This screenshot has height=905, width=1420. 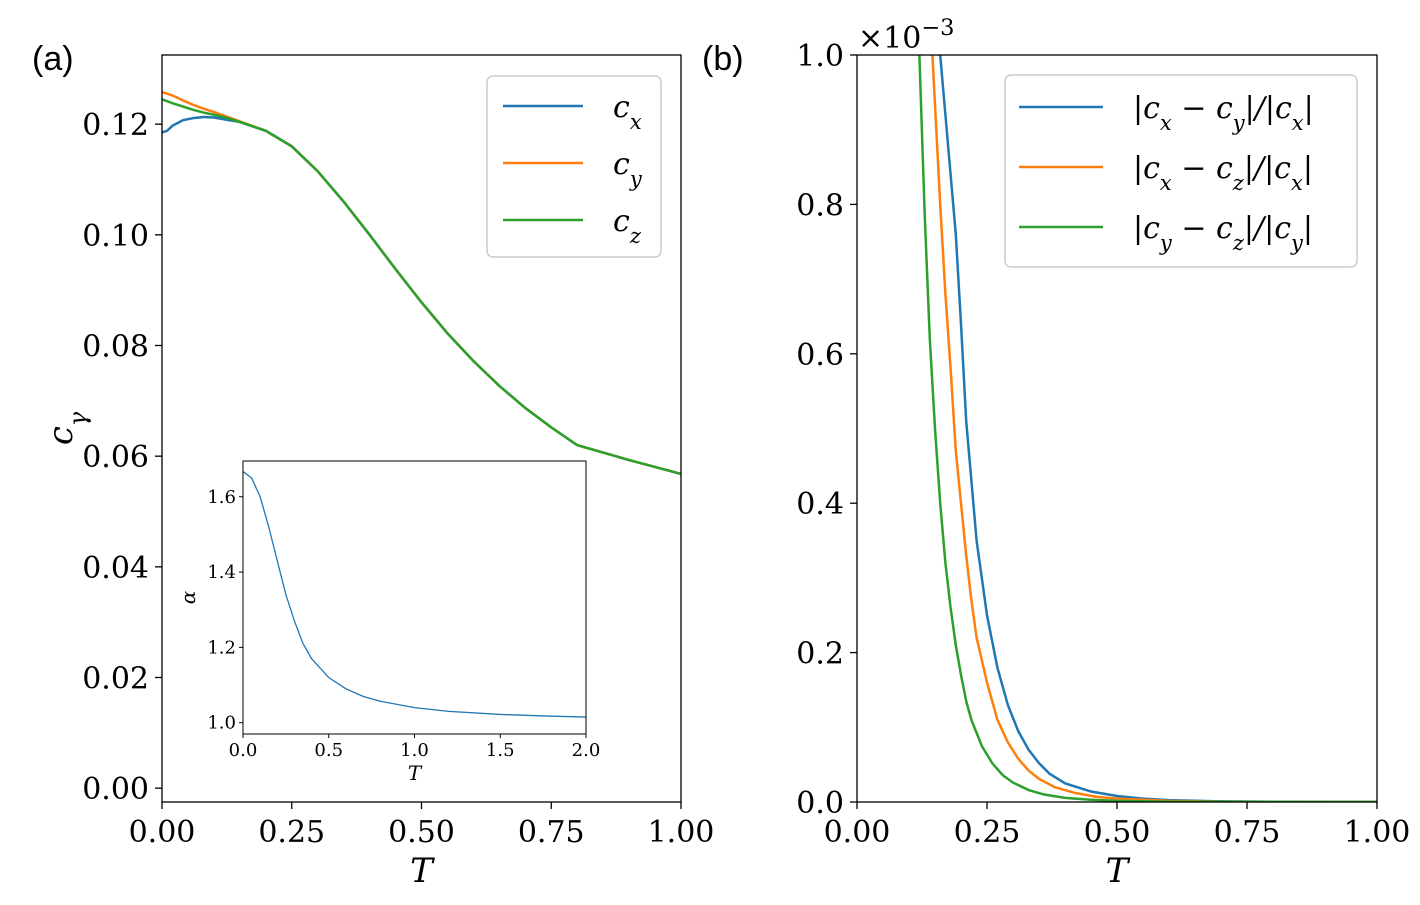 I want to click on legend-entry-b-1: |cx − cz|/|cx|, so click(x=1223, y=173).